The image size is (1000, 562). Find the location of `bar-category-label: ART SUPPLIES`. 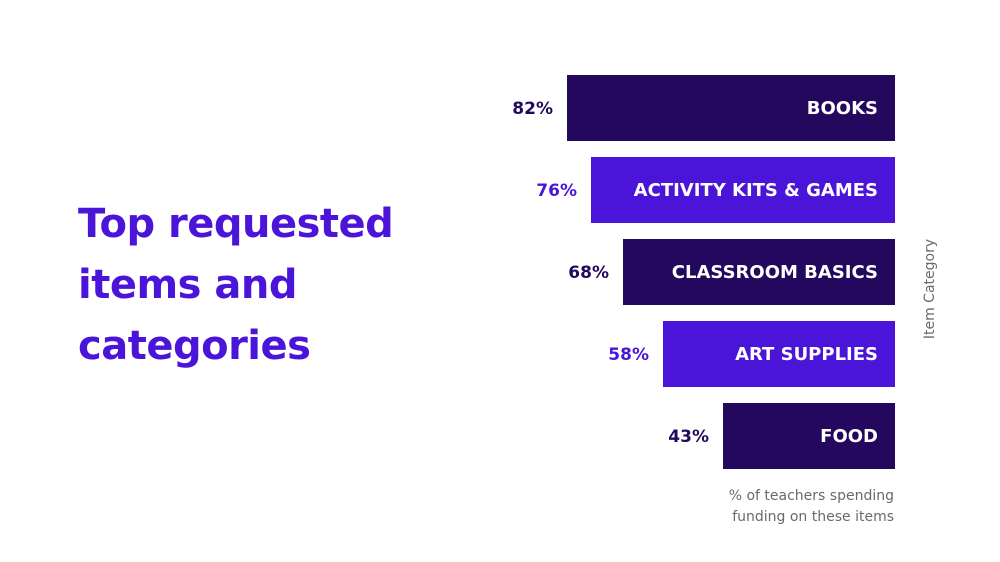

bar-category-label: ART SUPPLIES is located at coordinates (806, 354).